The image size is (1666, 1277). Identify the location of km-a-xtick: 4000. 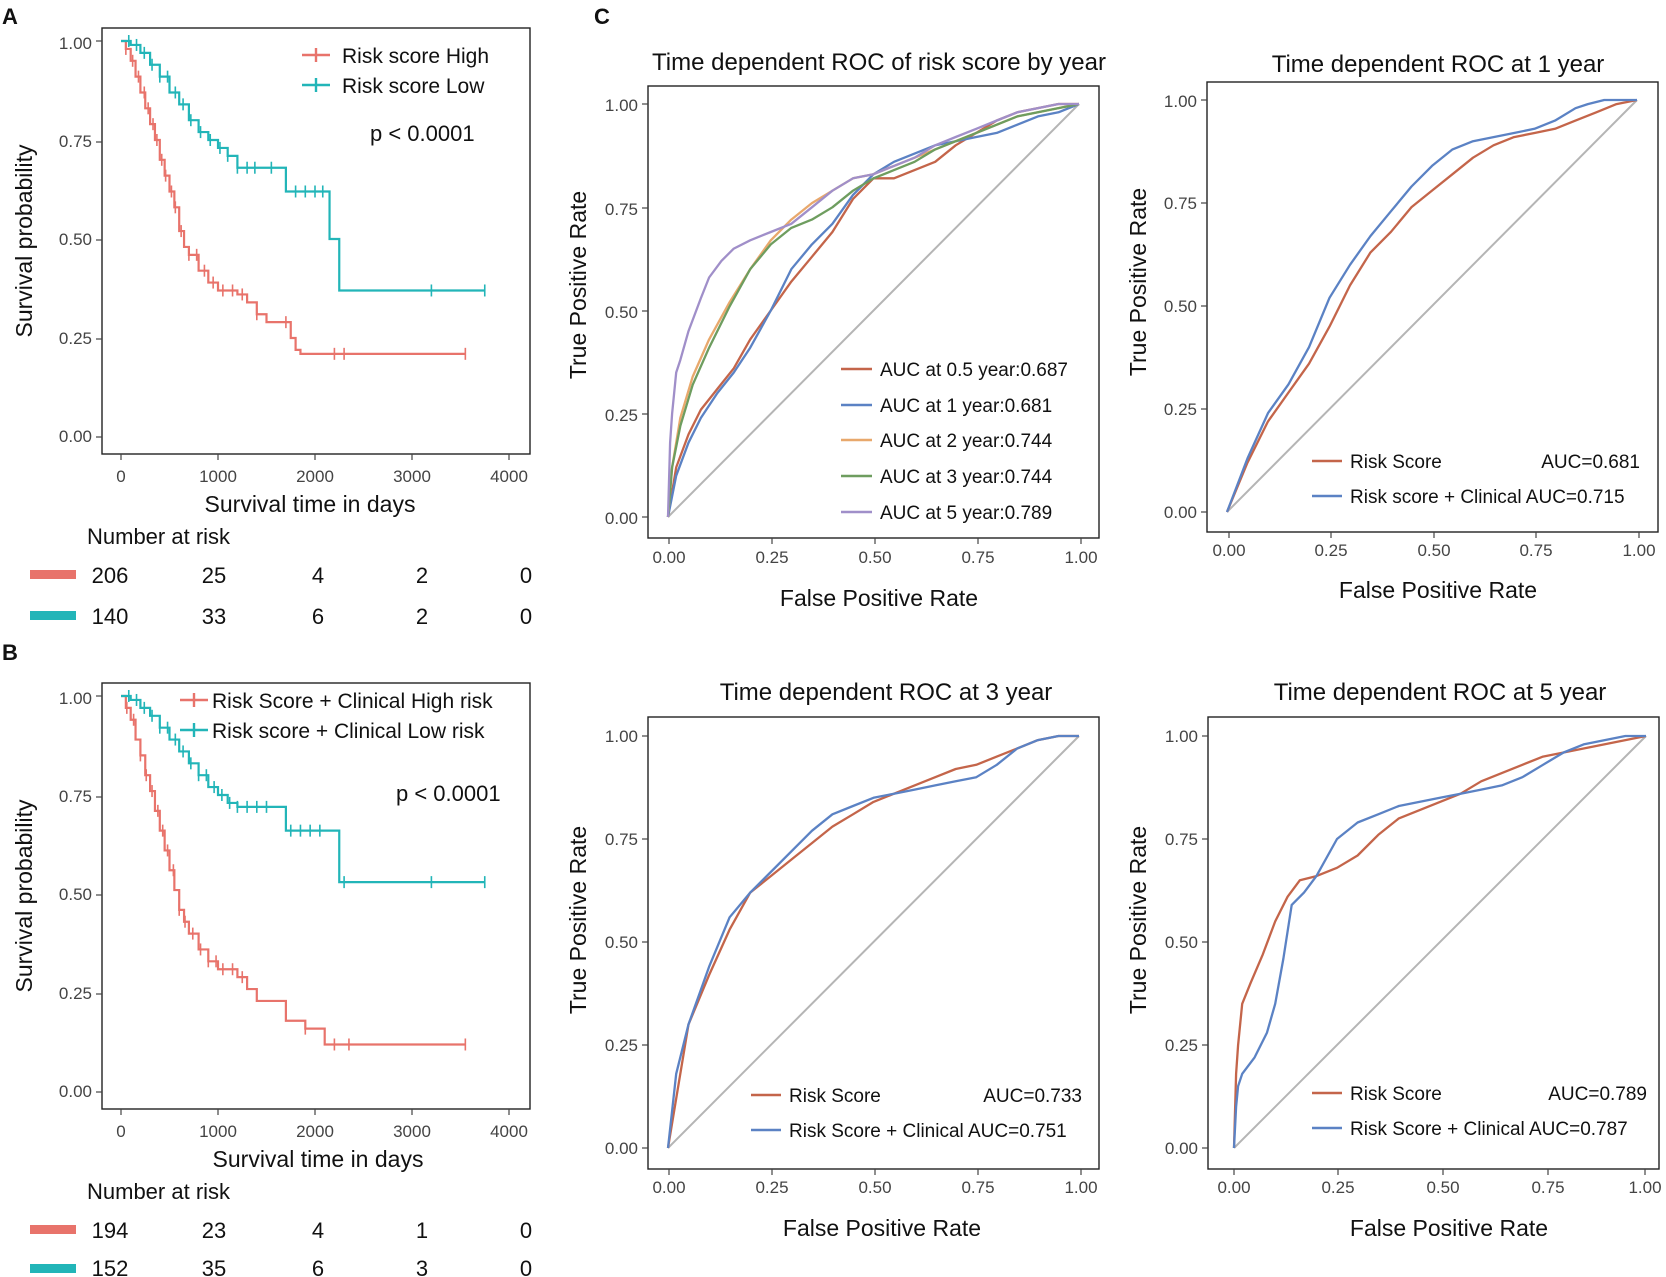
(509, 476).